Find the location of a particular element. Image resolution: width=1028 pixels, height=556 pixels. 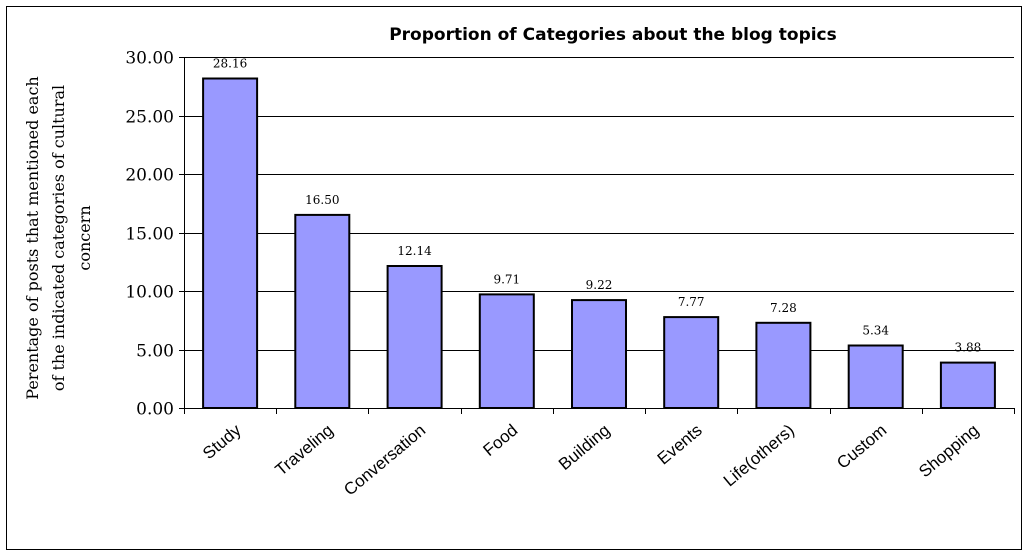

bar-shopping is located at coordinates (967, 385).